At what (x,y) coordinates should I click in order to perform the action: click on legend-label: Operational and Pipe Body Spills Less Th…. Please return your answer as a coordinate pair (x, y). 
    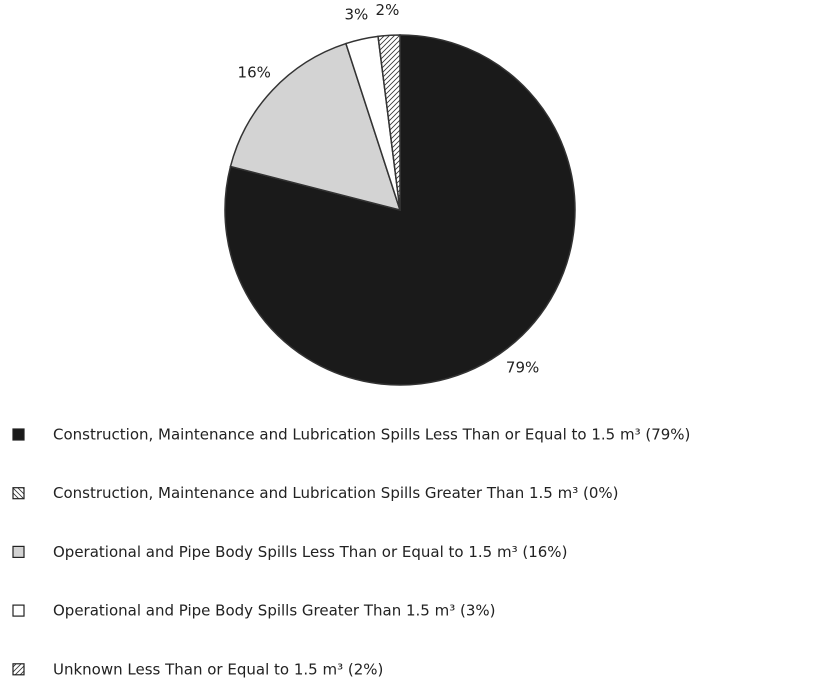
    Looking at the image, I should click on (310, 552).